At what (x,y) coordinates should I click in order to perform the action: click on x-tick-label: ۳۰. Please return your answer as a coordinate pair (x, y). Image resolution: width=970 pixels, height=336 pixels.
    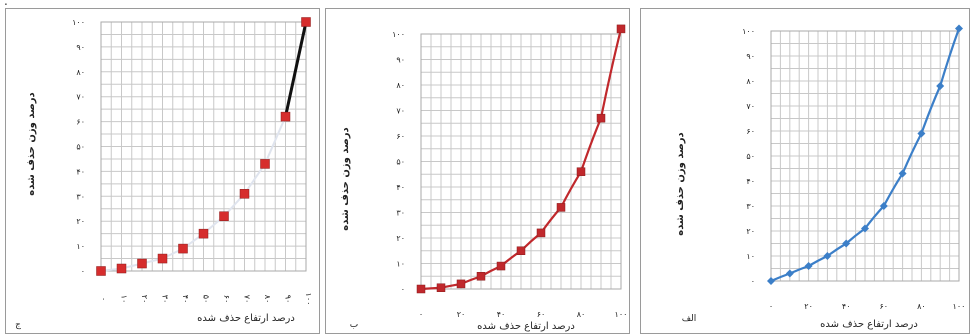
    Looking at the image, I should click on (165, 299).